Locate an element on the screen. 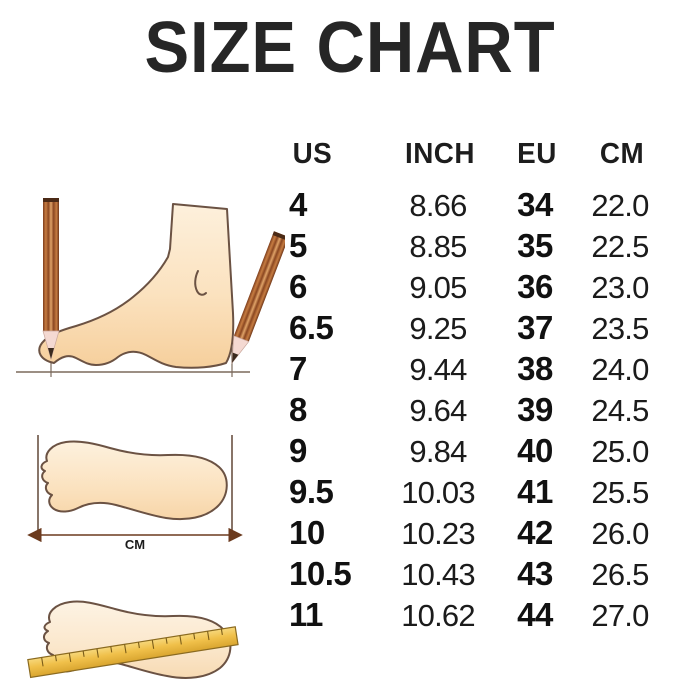 The image size is (700, 700). cell-inch: 8.85 is located at coordinates (438, 246).